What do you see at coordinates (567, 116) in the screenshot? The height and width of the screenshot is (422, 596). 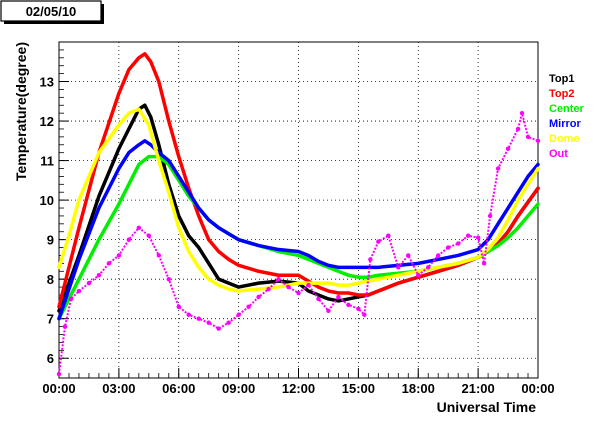 I see `legend: Top1 Top2 Center Mirror Dome Out` at bounding box center [567, 116].